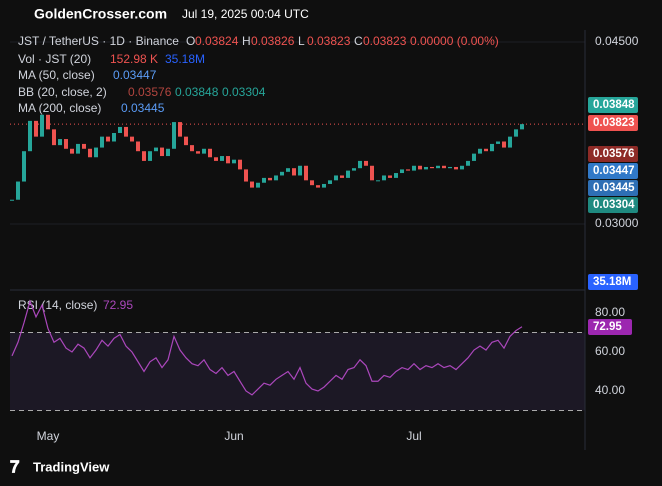 The height and width of the screenshot is (486, 662). I want to click on bb-upper: 0.03848, so click(197, 92).